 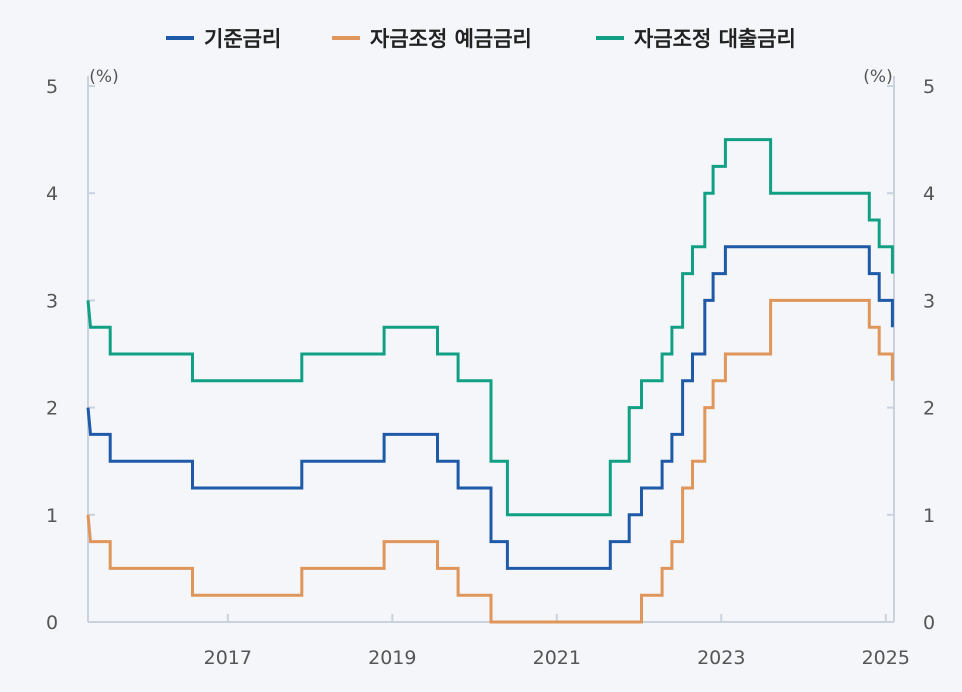 I want to click on y-right-tick-label: 2, so click(x=929, y=409).